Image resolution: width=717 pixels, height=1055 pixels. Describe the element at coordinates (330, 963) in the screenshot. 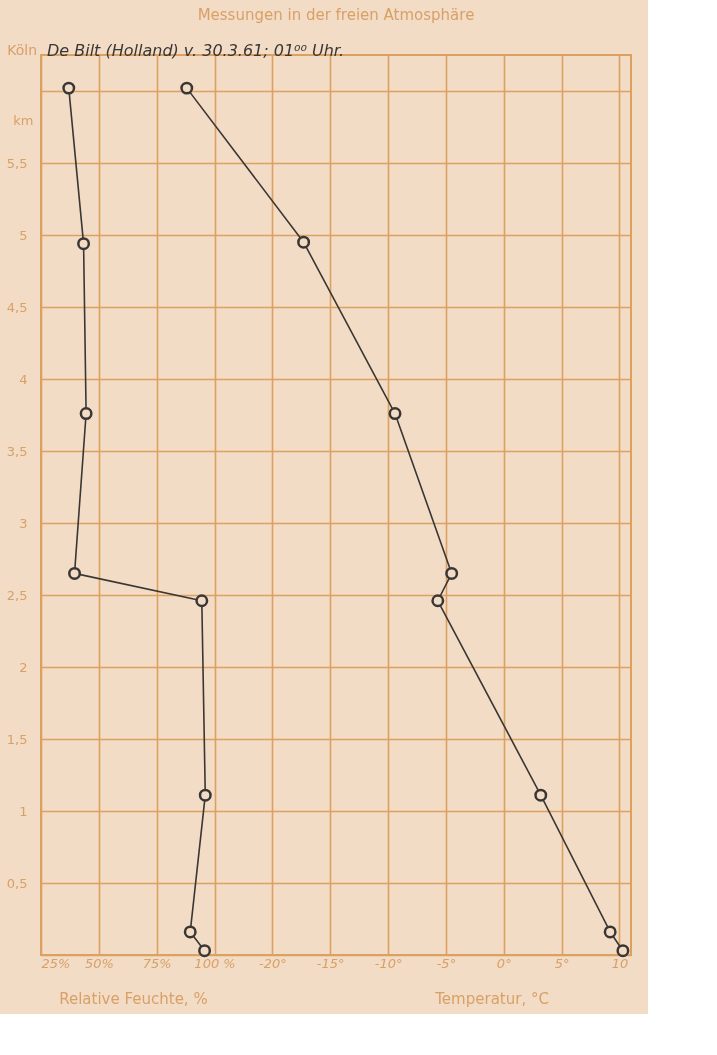

I see `x2-tick-label: -15°` at that location.